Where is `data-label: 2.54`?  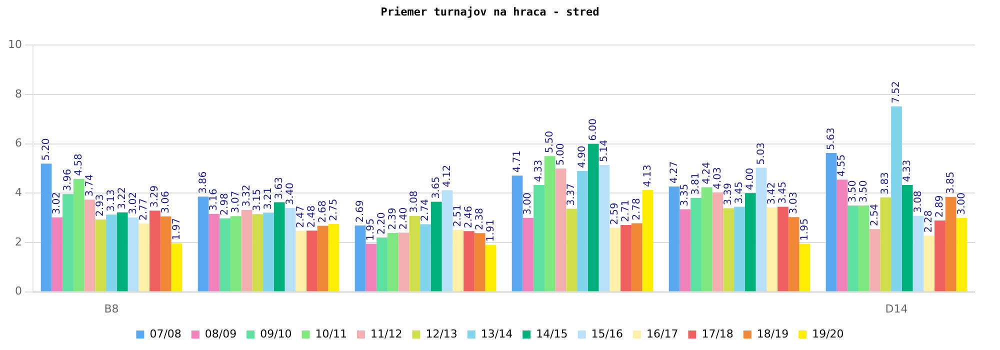
data-label: 2.54 is located at coordinates (874, 215).